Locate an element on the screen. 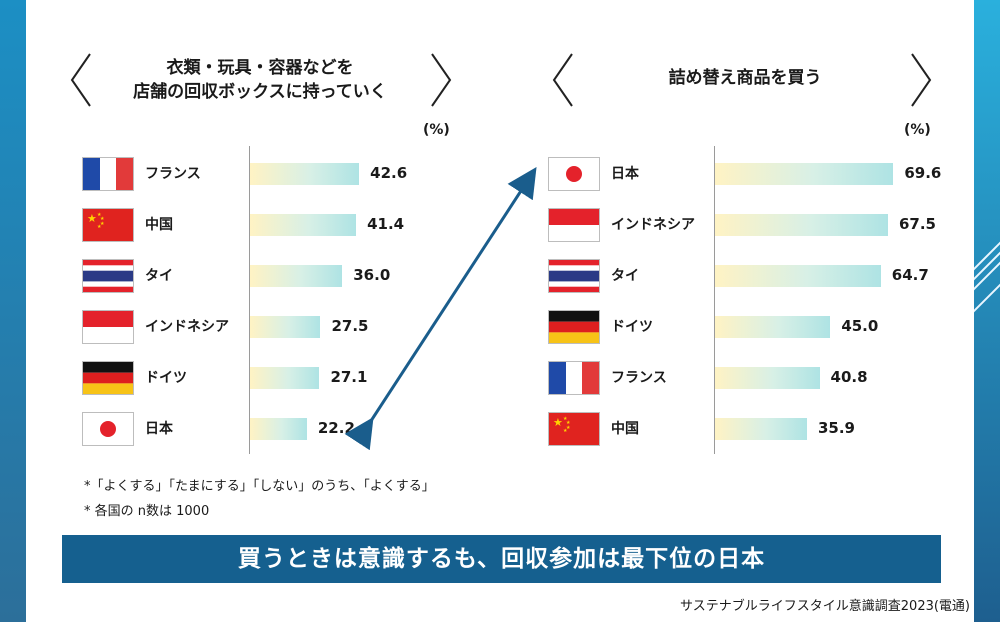 The height and width of the screenshot is (622, 1000). right-bracket-close-icon is located at coordinates (921, 80).